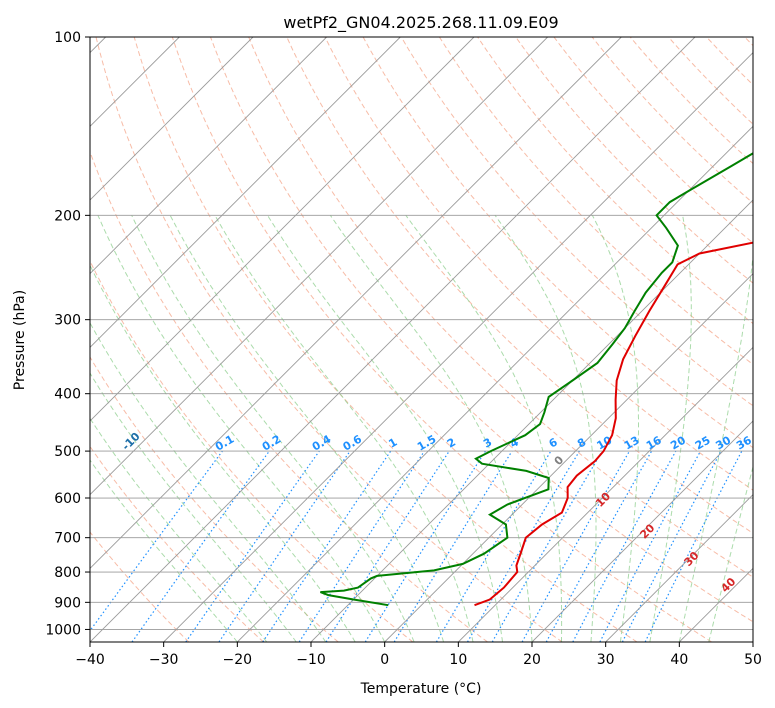  I want to click on x-tick-label: 0, so click(384, 660).